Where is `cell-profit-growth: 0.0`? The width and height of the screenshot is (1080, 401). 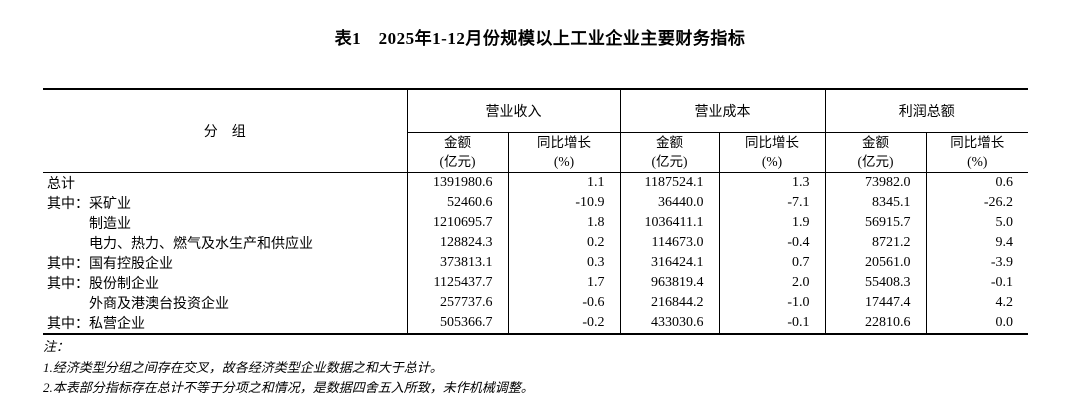
cell-profit-growth: 0.0 is located at coordinates (1004, 322).